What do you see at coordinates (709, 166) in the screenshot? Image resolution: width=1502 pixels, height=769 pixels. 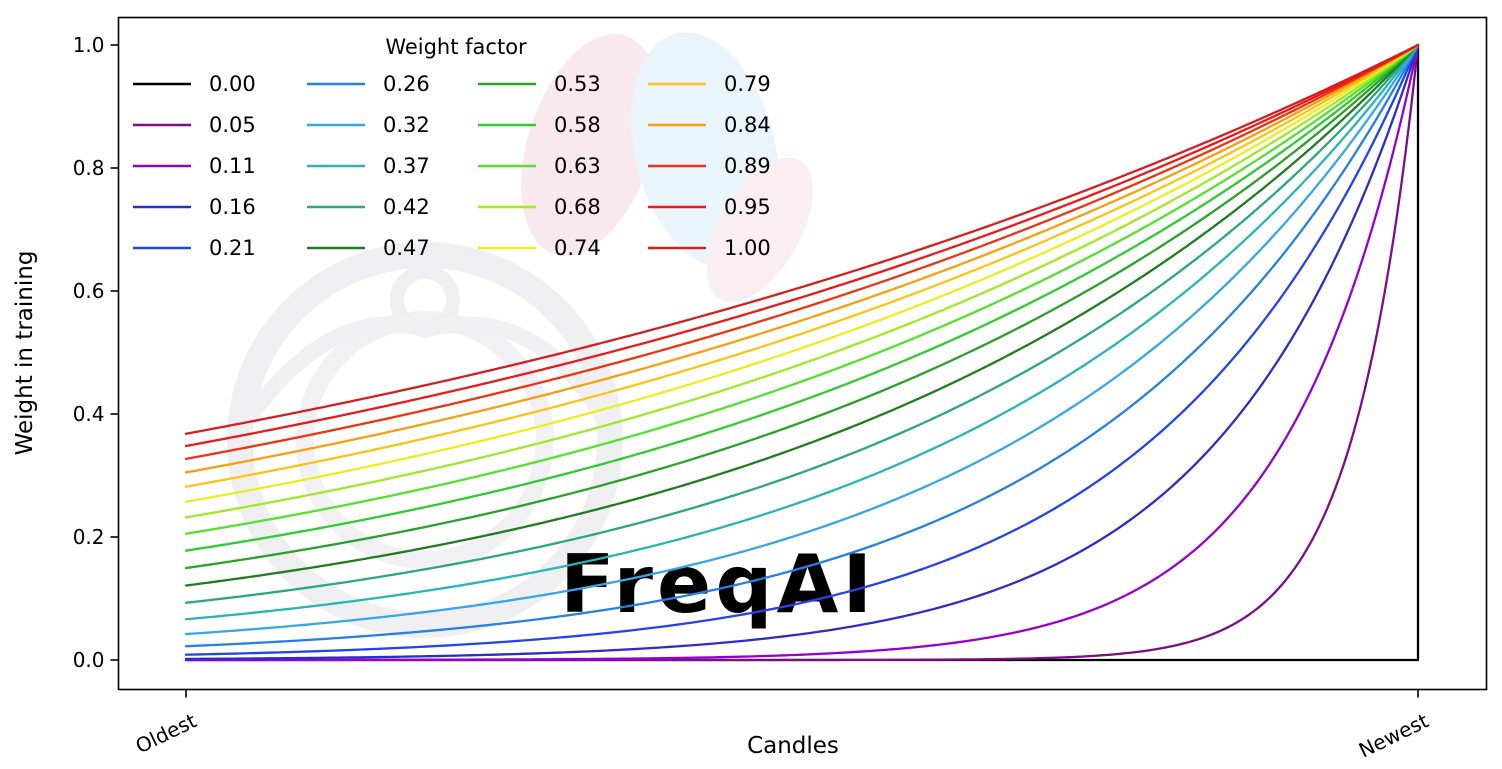 I see `legend-item-0.89: 0.89` at bounding box center [709, 166].